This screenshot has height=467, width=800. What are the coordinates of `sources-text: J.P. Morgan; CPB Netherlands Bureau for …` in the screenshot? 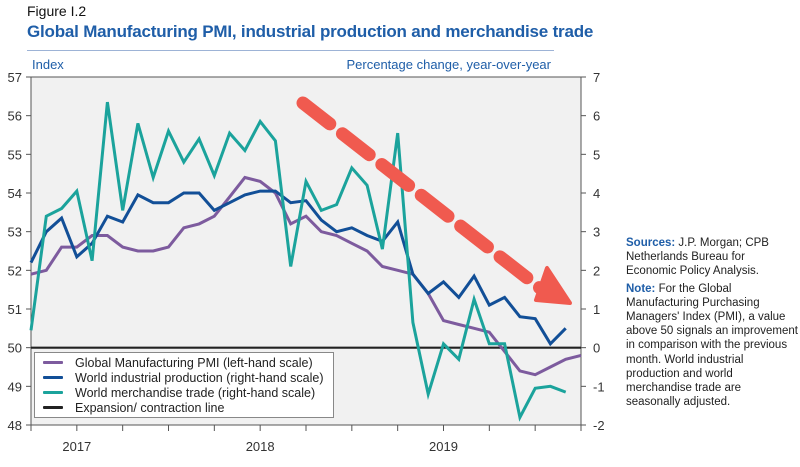 It's located at (697, 257).